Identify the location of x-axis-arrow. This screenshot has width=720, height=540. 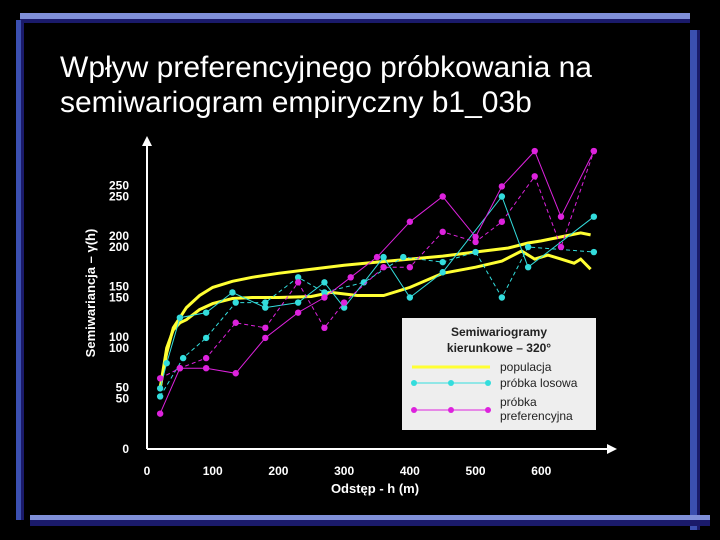
(612, 449).